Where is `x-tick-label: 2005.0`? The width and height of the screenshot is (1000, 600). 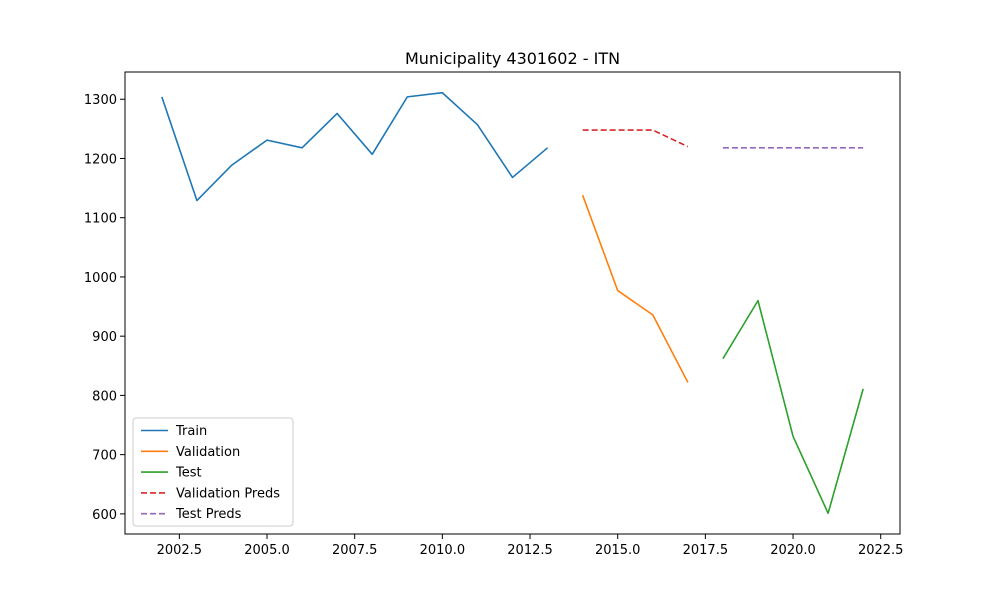 x-tick-label: 2005.0 is located at coordinates (267, 550).